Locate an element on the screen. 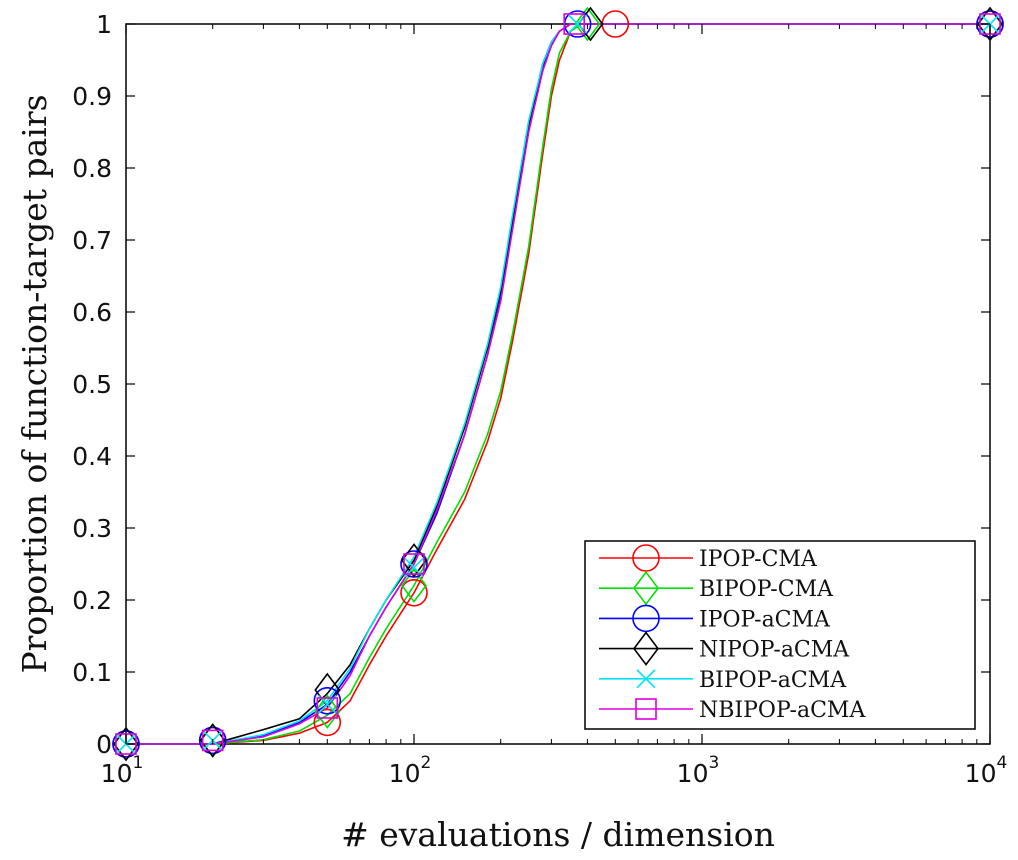 This screenshot has width=1018, height=860. y-tick-label: 0.6 is located at coordinates (92, 312).